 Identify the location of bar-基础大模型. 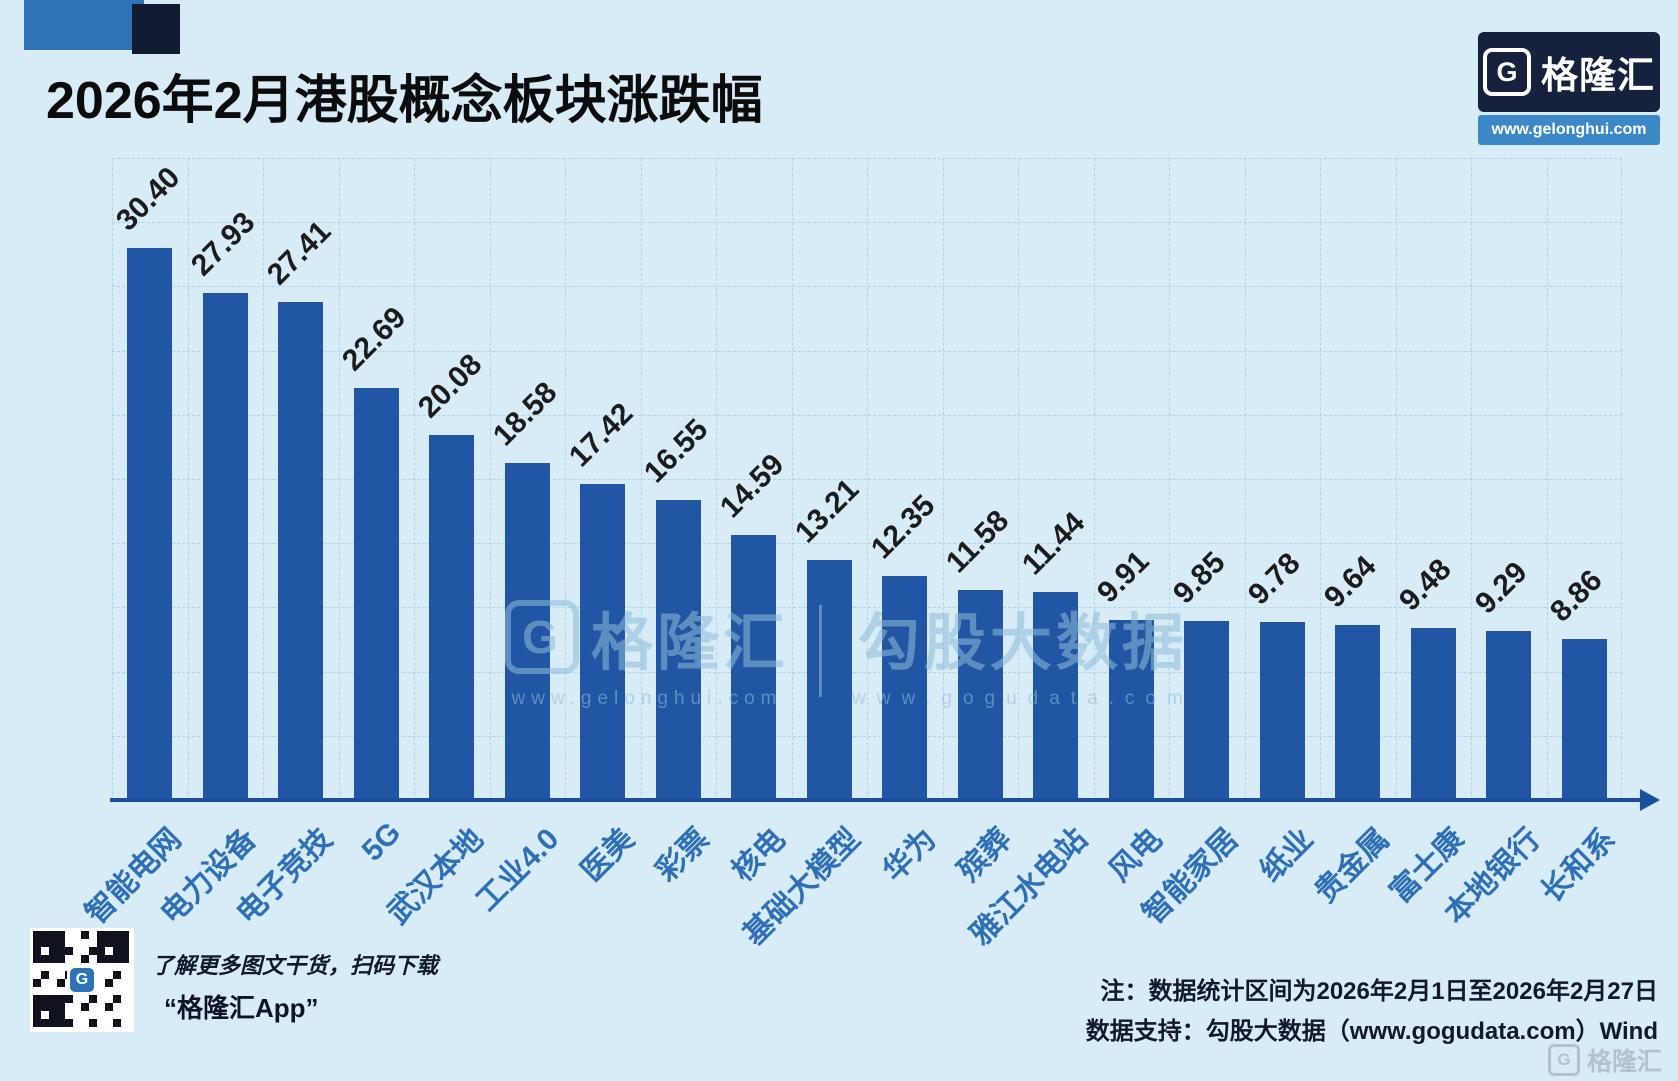
(829, 680).